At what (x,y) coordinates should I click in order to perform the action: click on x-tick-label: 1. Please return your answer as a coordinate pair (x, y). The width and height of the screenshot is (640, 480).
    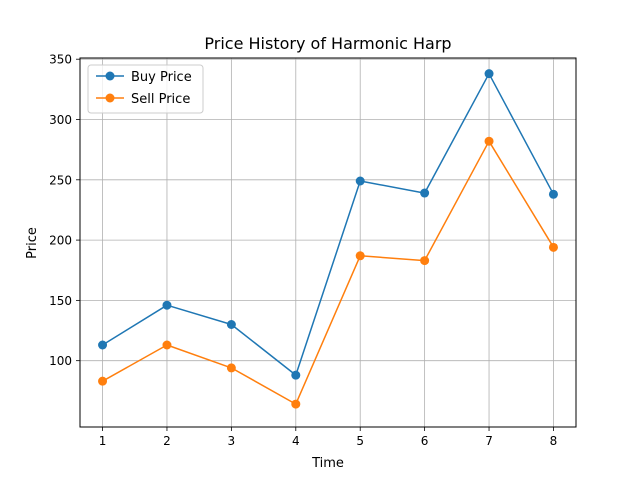
    Looking at the image, I should click on (103, 441).